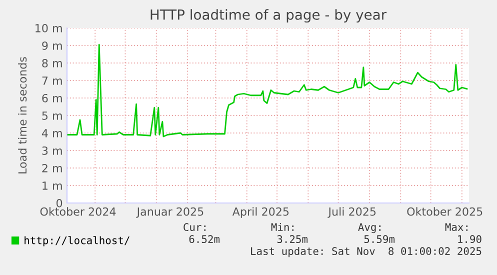 The height and width of the screenshot is (275, 497). What do you see at coordinates (369, 228) in the screenshot?
I see `text: Avg:` at bounding box center [369, 228].